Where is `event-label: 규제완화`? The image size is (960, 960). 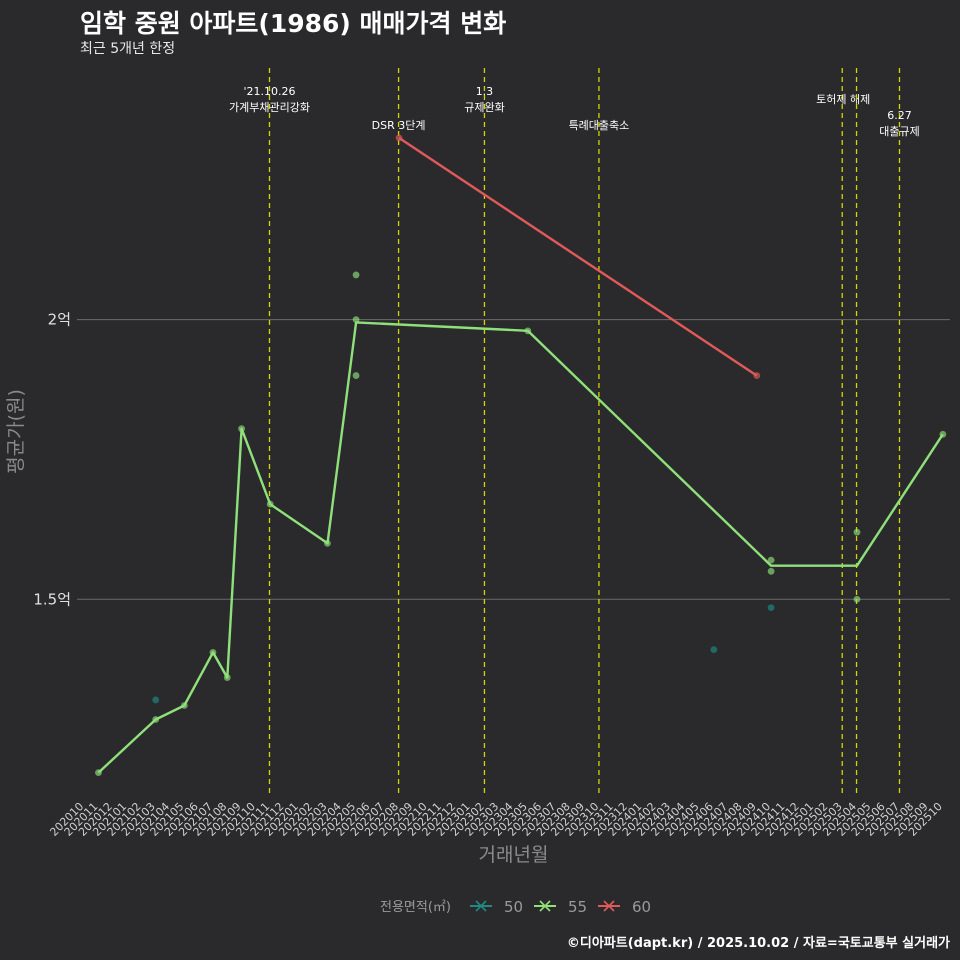 event-label: 규제완화 is located at coordinates (484, 107).